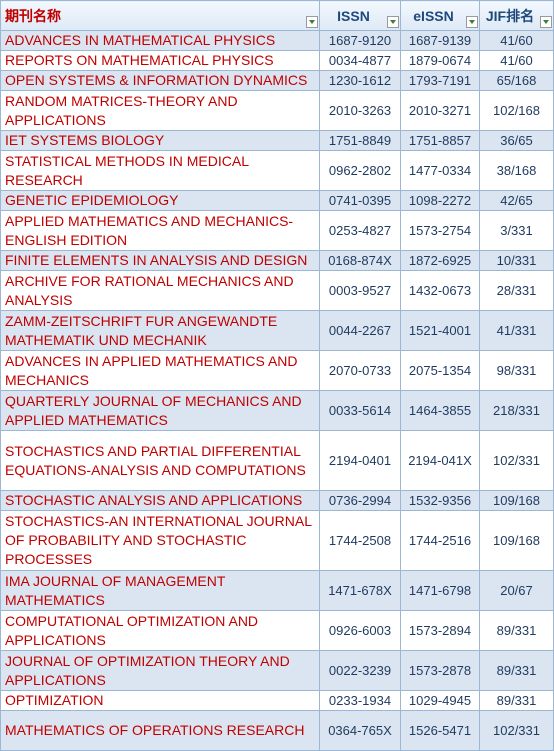  Describe the element at coordinates (360, 460) in the screenshot. I see `issn-cell: 2194-0401` at that location.